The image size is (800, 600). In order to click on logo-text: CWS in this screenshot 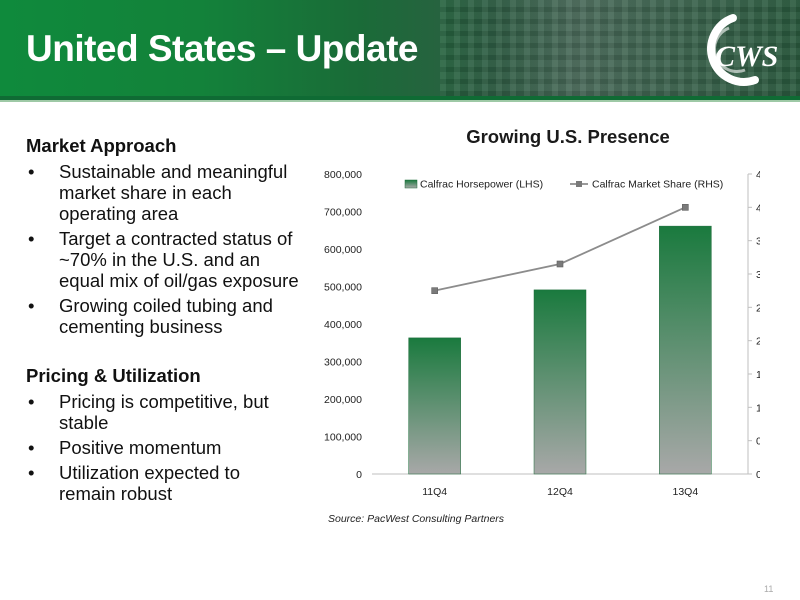, I will do `click(746, 56)`.